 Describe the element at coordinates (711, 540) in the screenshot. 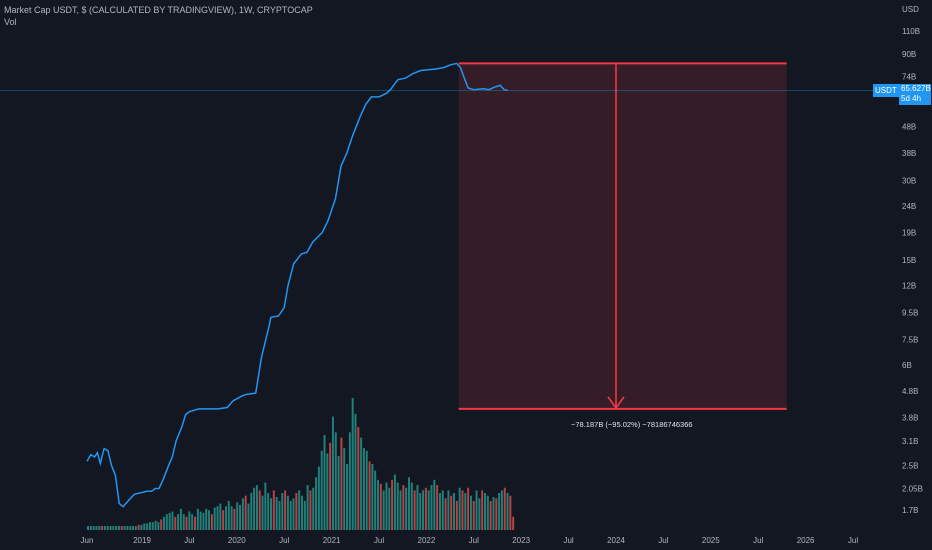

I see `x-tick-label: 2025` at that location.